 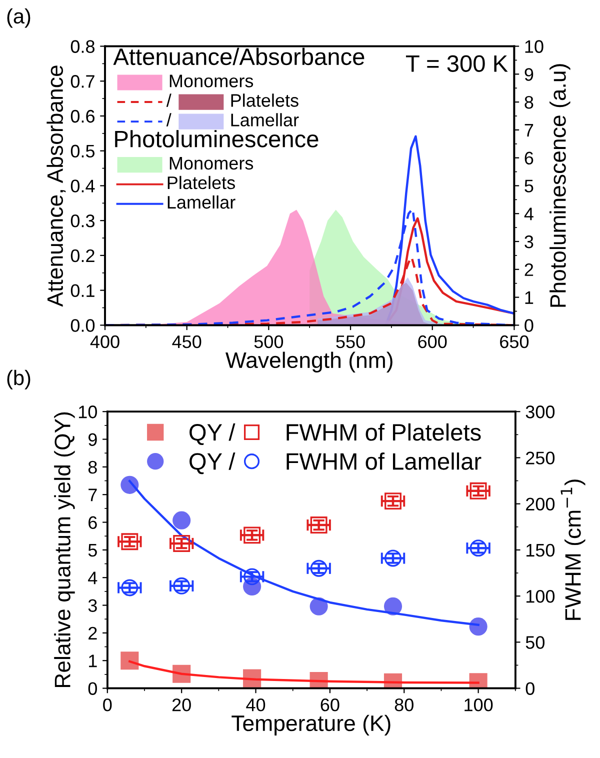 I want to click on x-tick-label: 20, so click(x=181, y=705).